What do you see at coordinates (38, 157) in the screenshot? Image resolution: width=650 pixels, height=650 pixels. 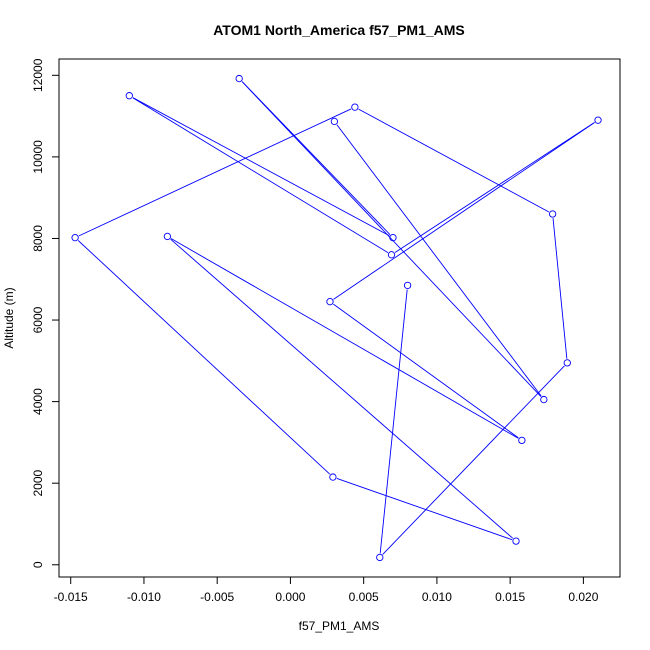 I see `y-tick-label: 10000` at bounding box center [38, 157].